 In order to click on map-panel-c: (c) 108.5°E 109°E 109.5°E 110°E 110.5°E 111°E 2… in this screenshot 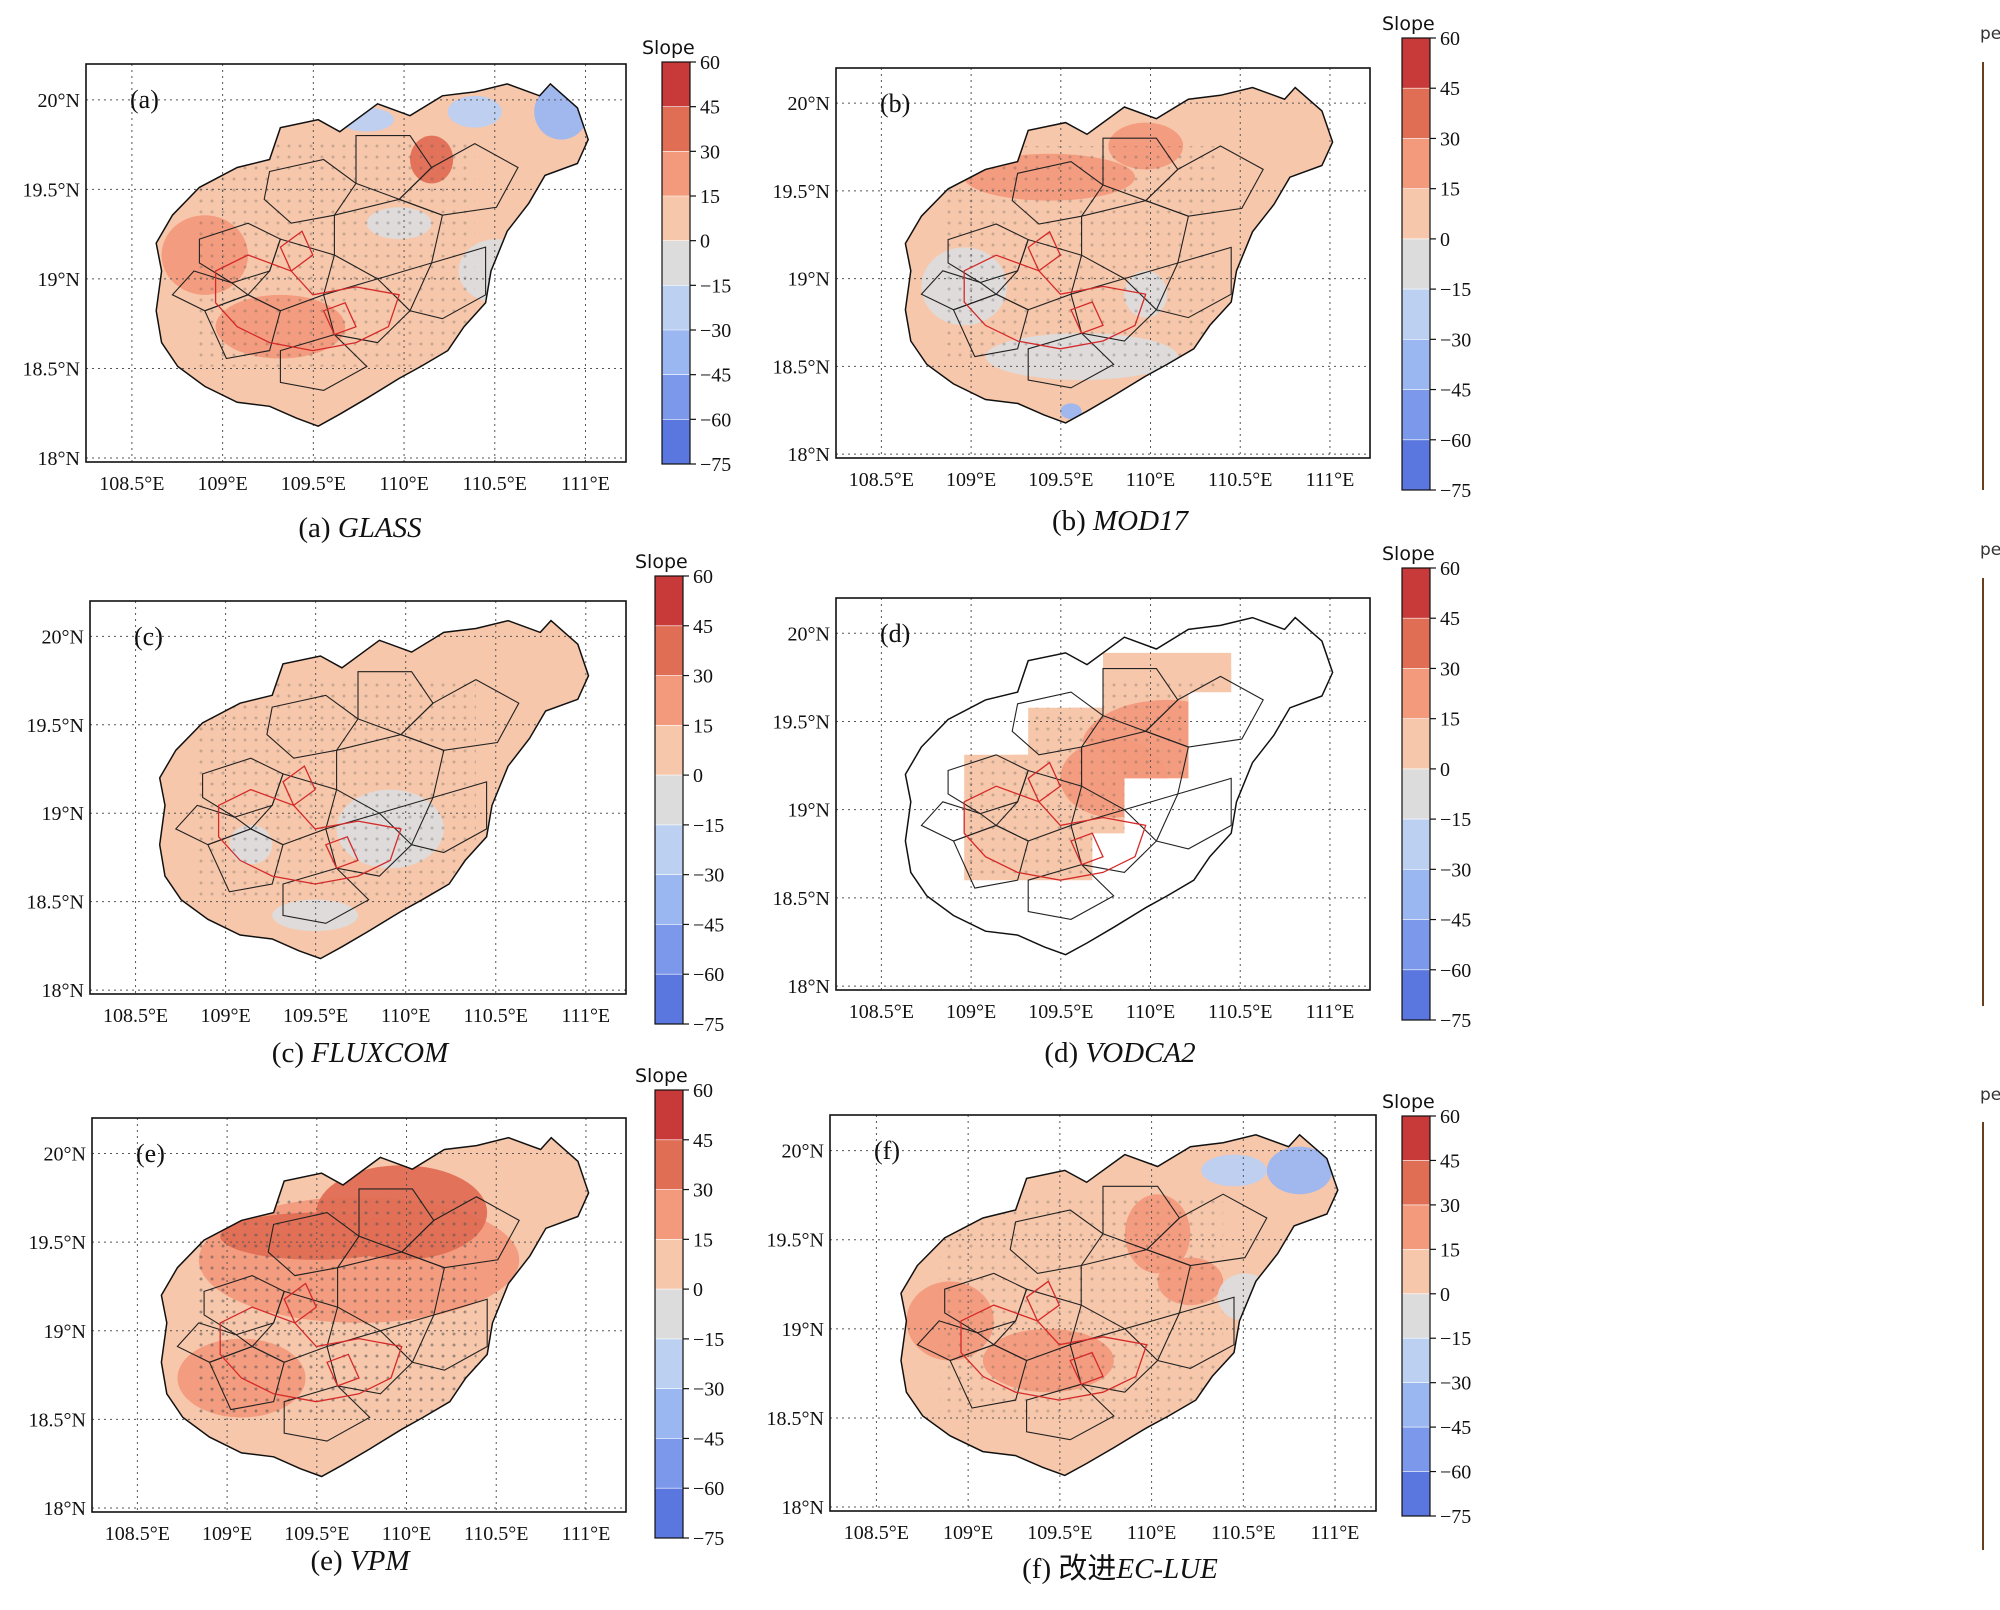, I will do `click(376, 793)`.